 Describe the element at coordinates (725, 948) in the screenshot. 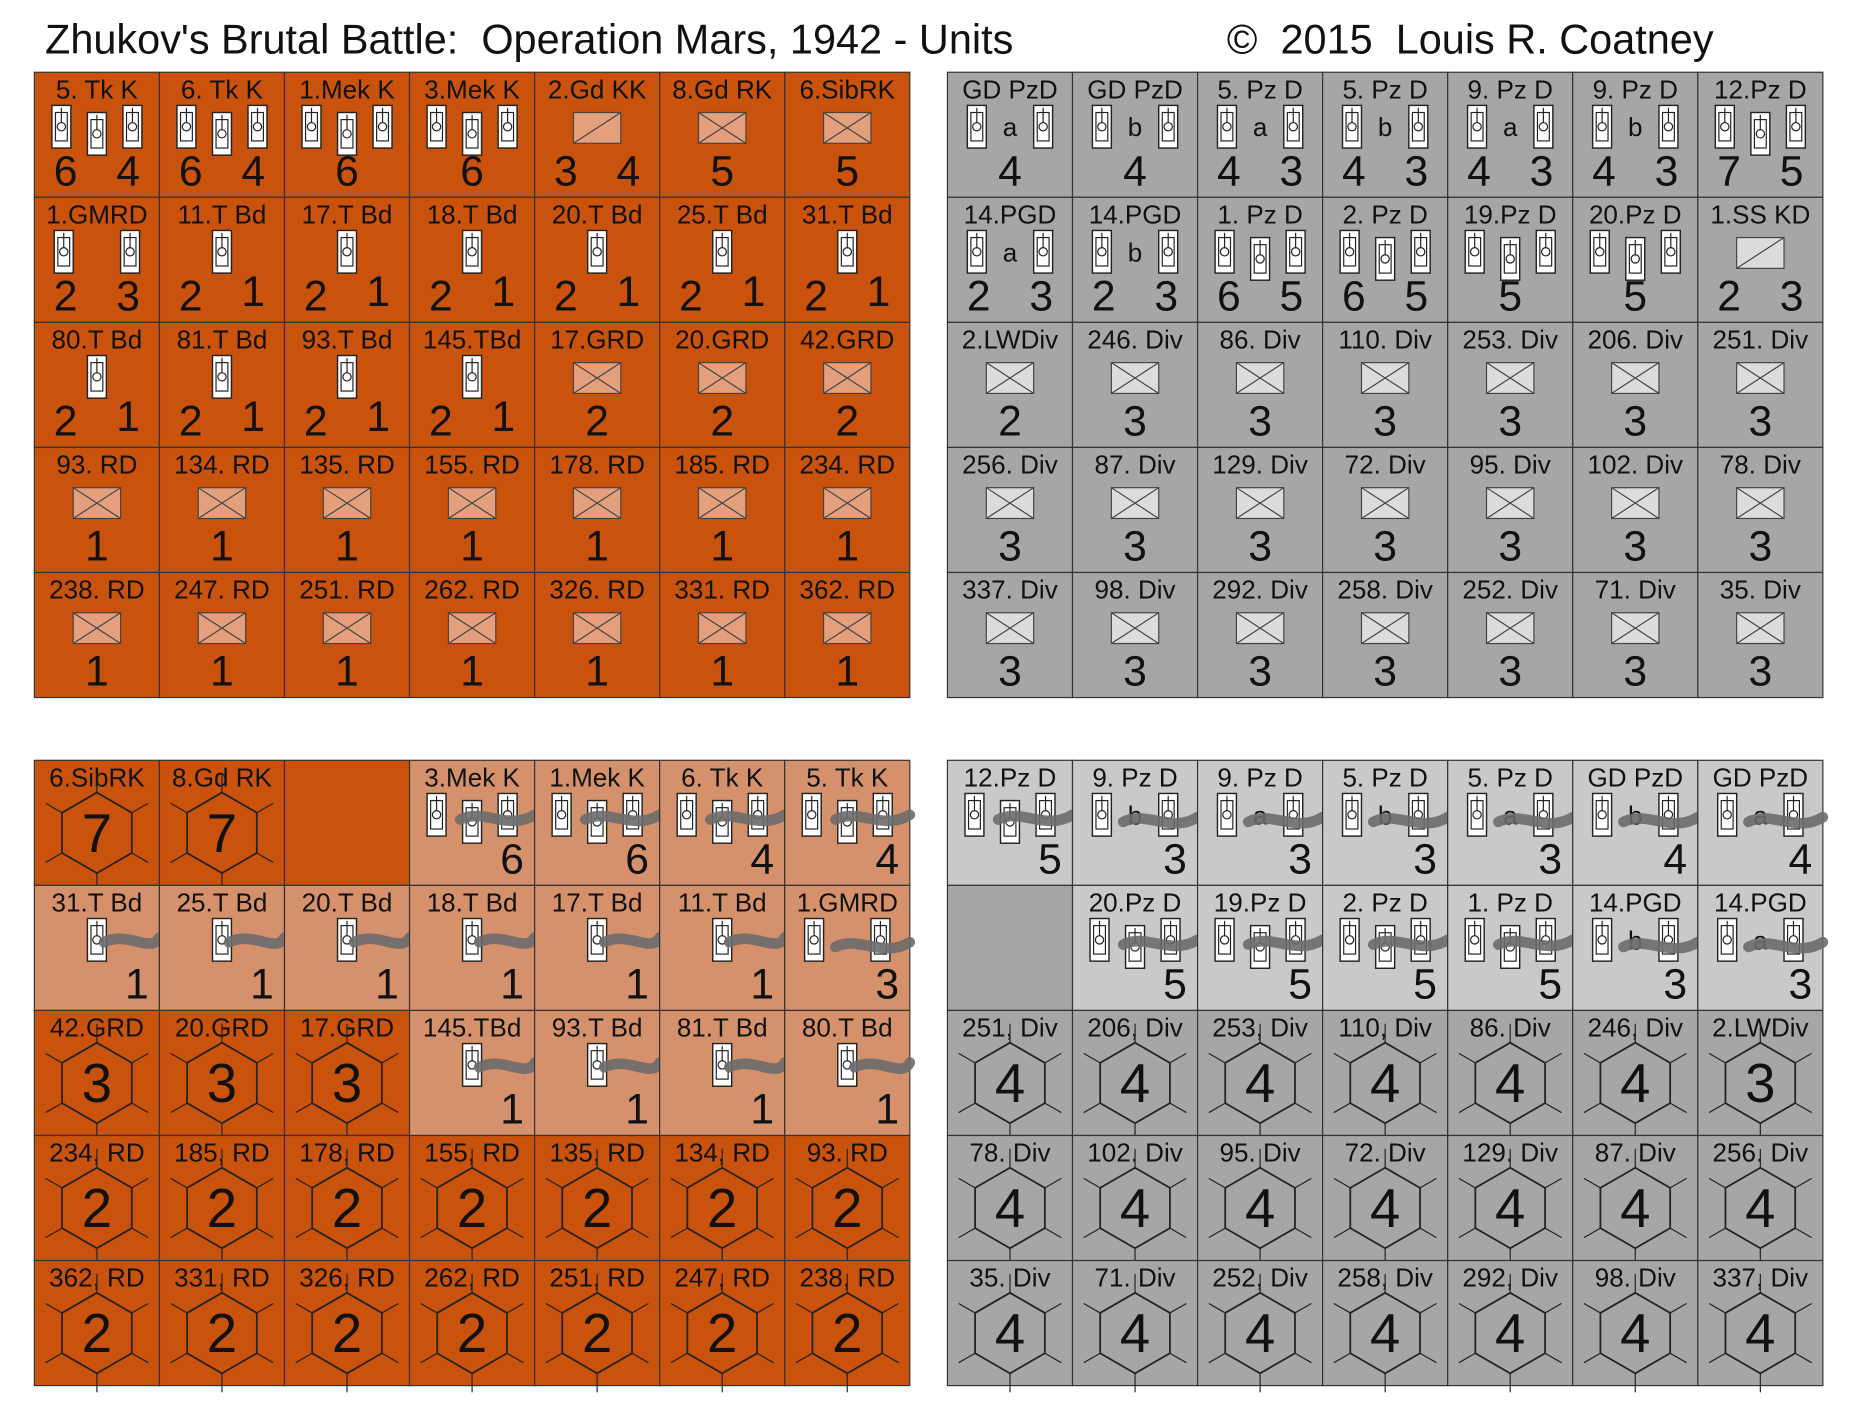

I see `counter: 11.T Bd 1` at that location.